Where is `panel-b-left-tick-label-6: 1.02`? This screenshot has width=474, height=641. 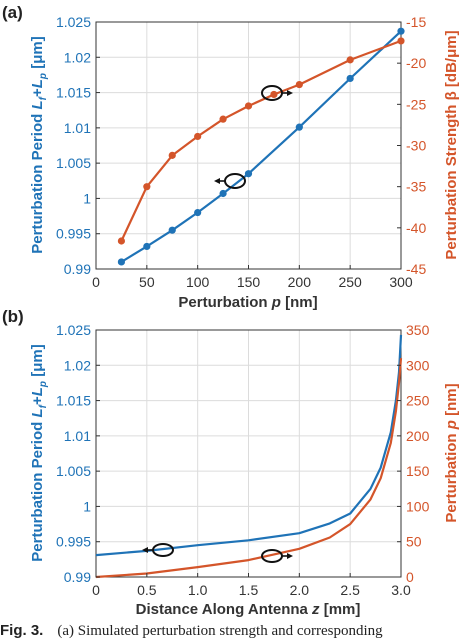
panel-b-left-tick-label-6: 1.02 is located at coordinates (77, 365).